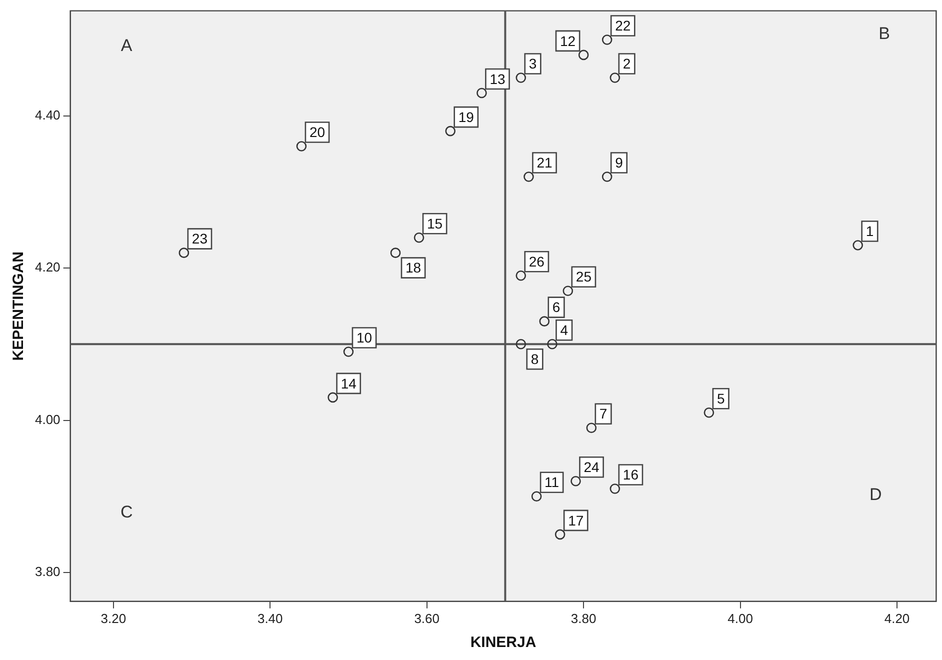 Image resolution: width=942 pixels, height=660 pixels. Describe the element at coordinates (603, 414) in the screenshot. I see `annotation: 7` at that location.